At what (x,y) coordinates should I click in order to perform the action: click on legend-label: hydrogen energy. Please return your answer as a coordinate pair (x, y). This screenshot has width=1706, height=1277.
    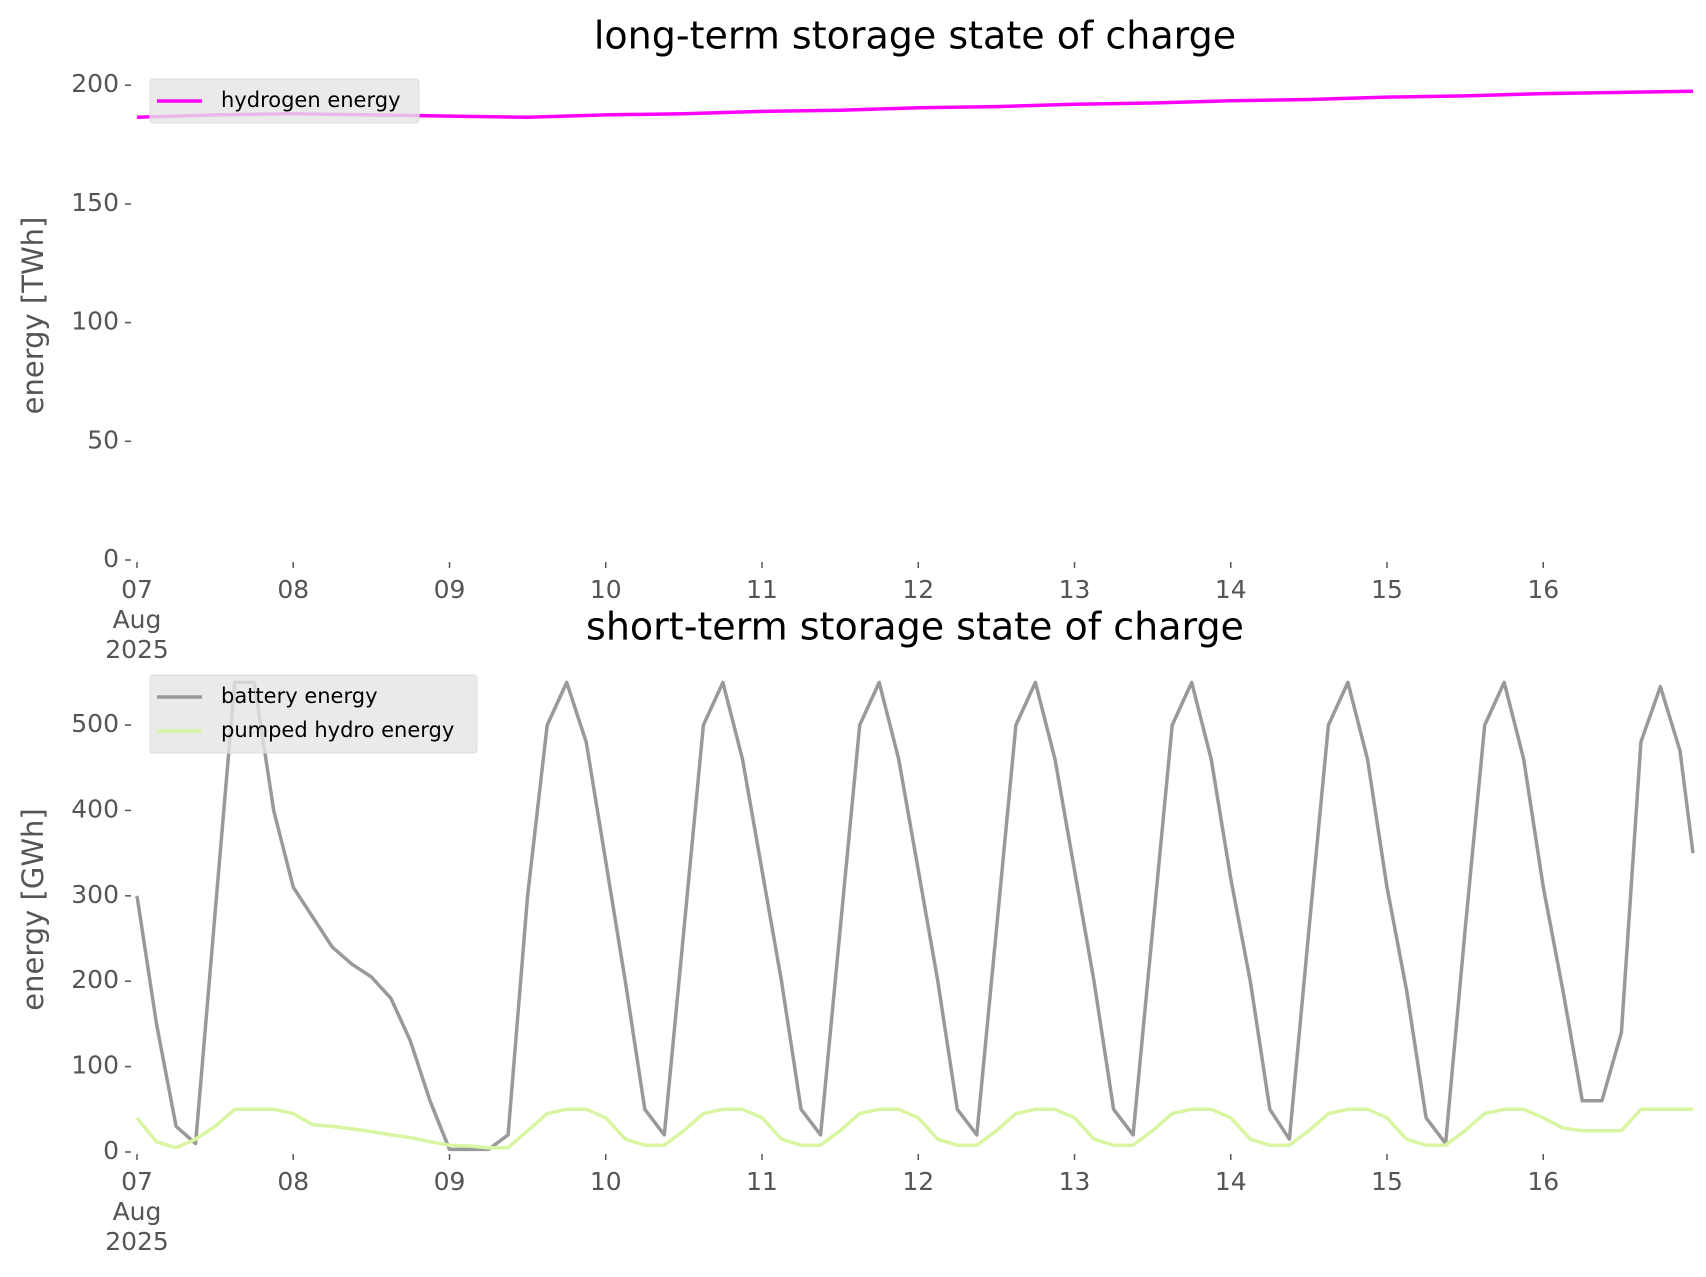
    Looking at the image, I should click on (311, 100).